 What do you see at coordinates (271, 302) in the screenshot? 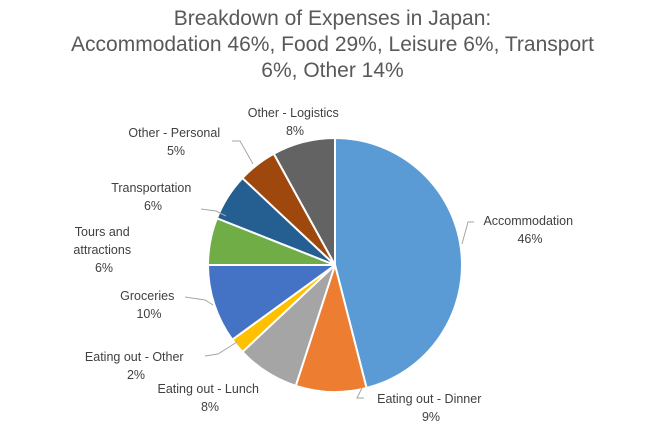
I see `pie-slice-groceries` at bounding box center [271, 302].